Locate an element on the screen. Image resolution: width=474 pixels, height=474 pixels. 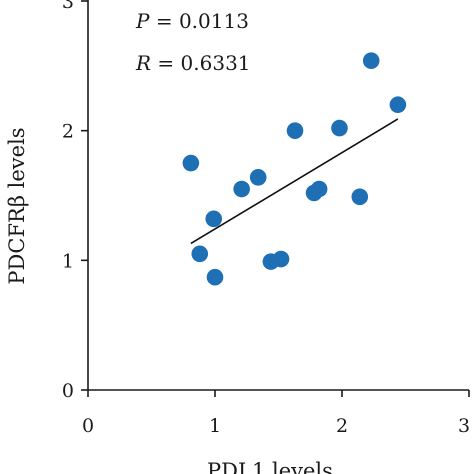
y-tick-label: 3 is located at coordinates (68, 6).